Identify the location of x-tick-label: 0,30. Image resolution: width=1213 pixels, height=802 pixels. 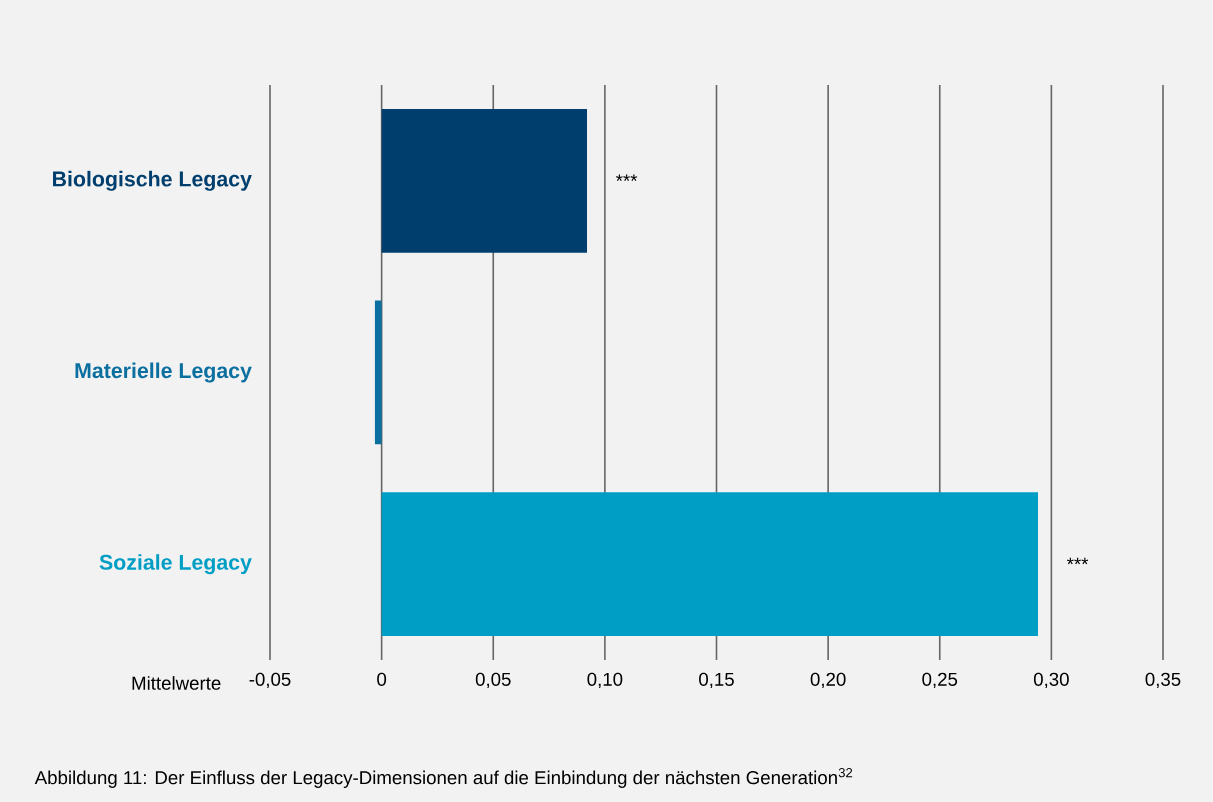
(1051, 680).